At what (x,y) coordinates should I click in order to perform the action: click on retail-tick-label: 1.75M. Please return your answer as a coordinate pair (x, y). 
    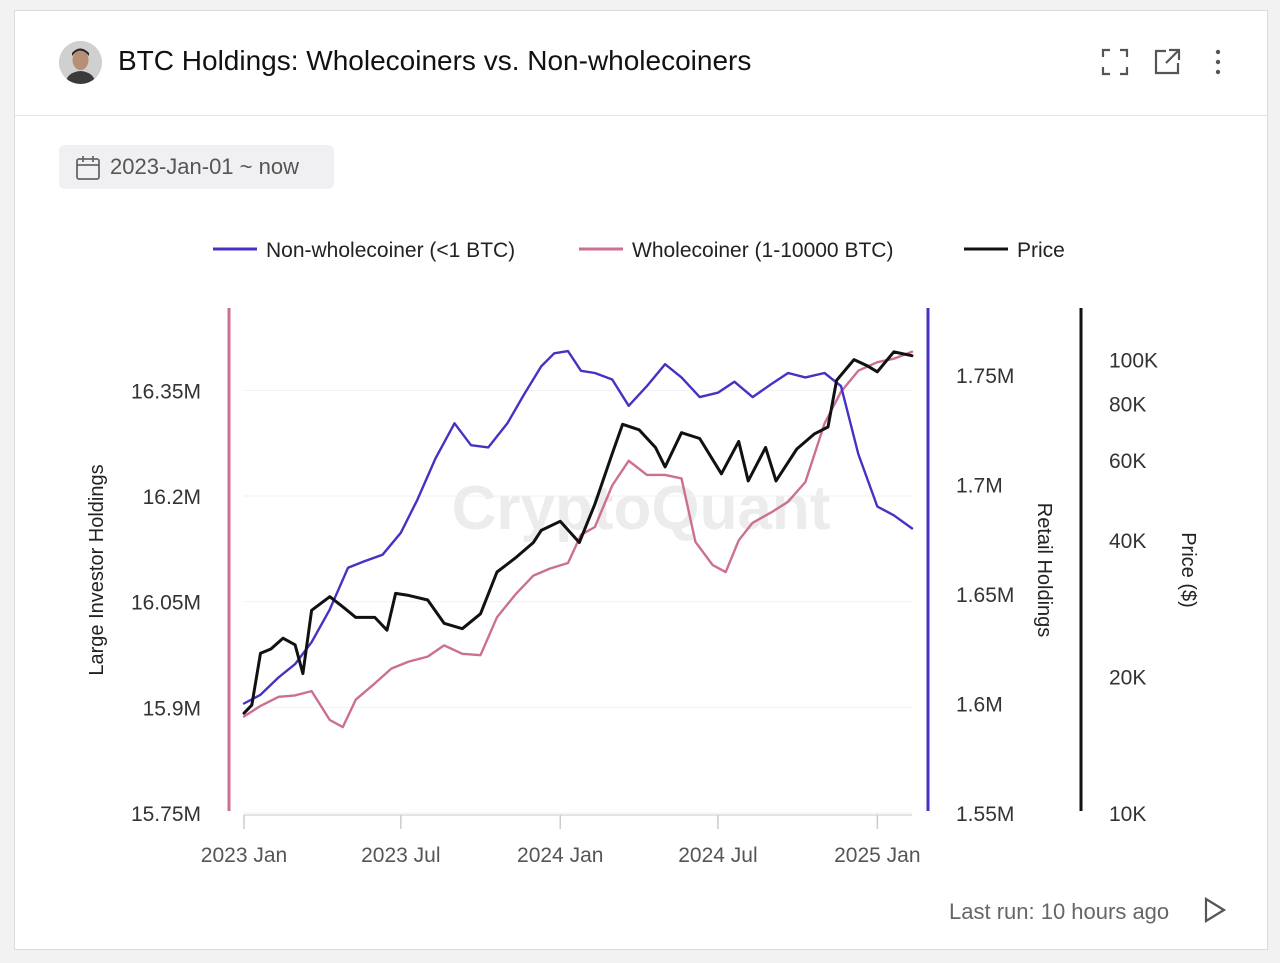
    Looking at the image, I should click on (985, 376).